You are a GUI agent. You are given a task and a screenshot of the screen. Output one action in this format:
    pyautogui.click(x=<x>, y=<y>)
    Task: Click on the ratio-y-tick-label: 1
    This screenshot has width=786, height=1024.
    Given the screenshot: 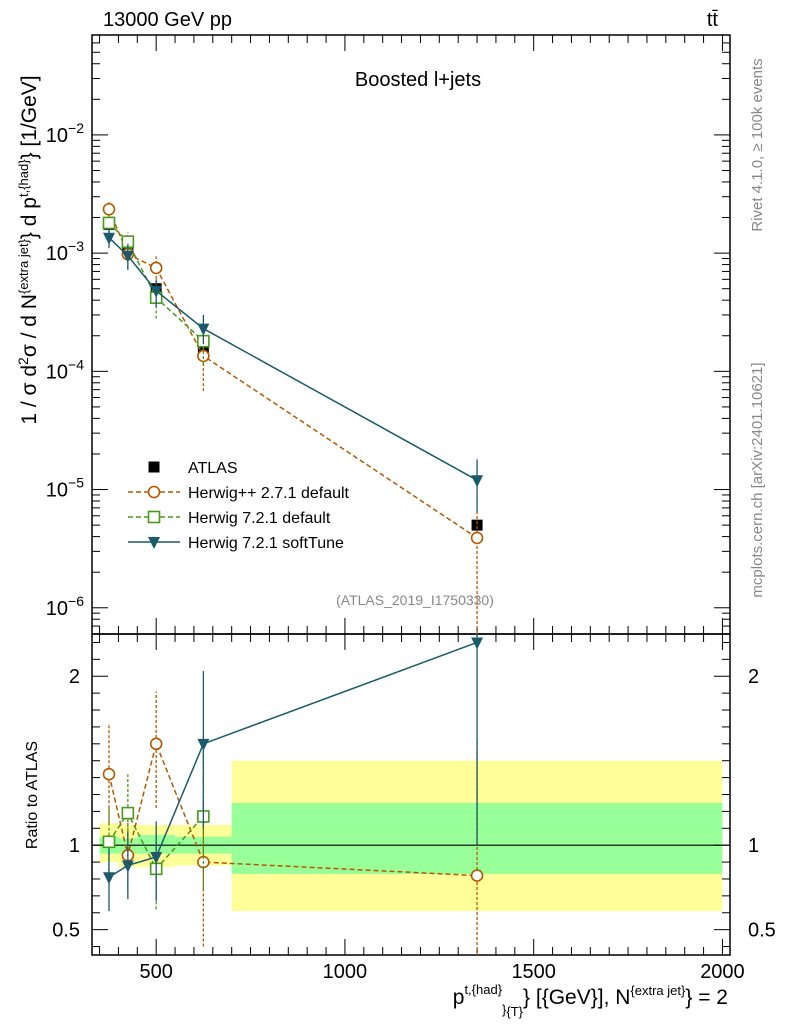 What is the action you would take?
    pyautogui.click(x=74, y=846)
    